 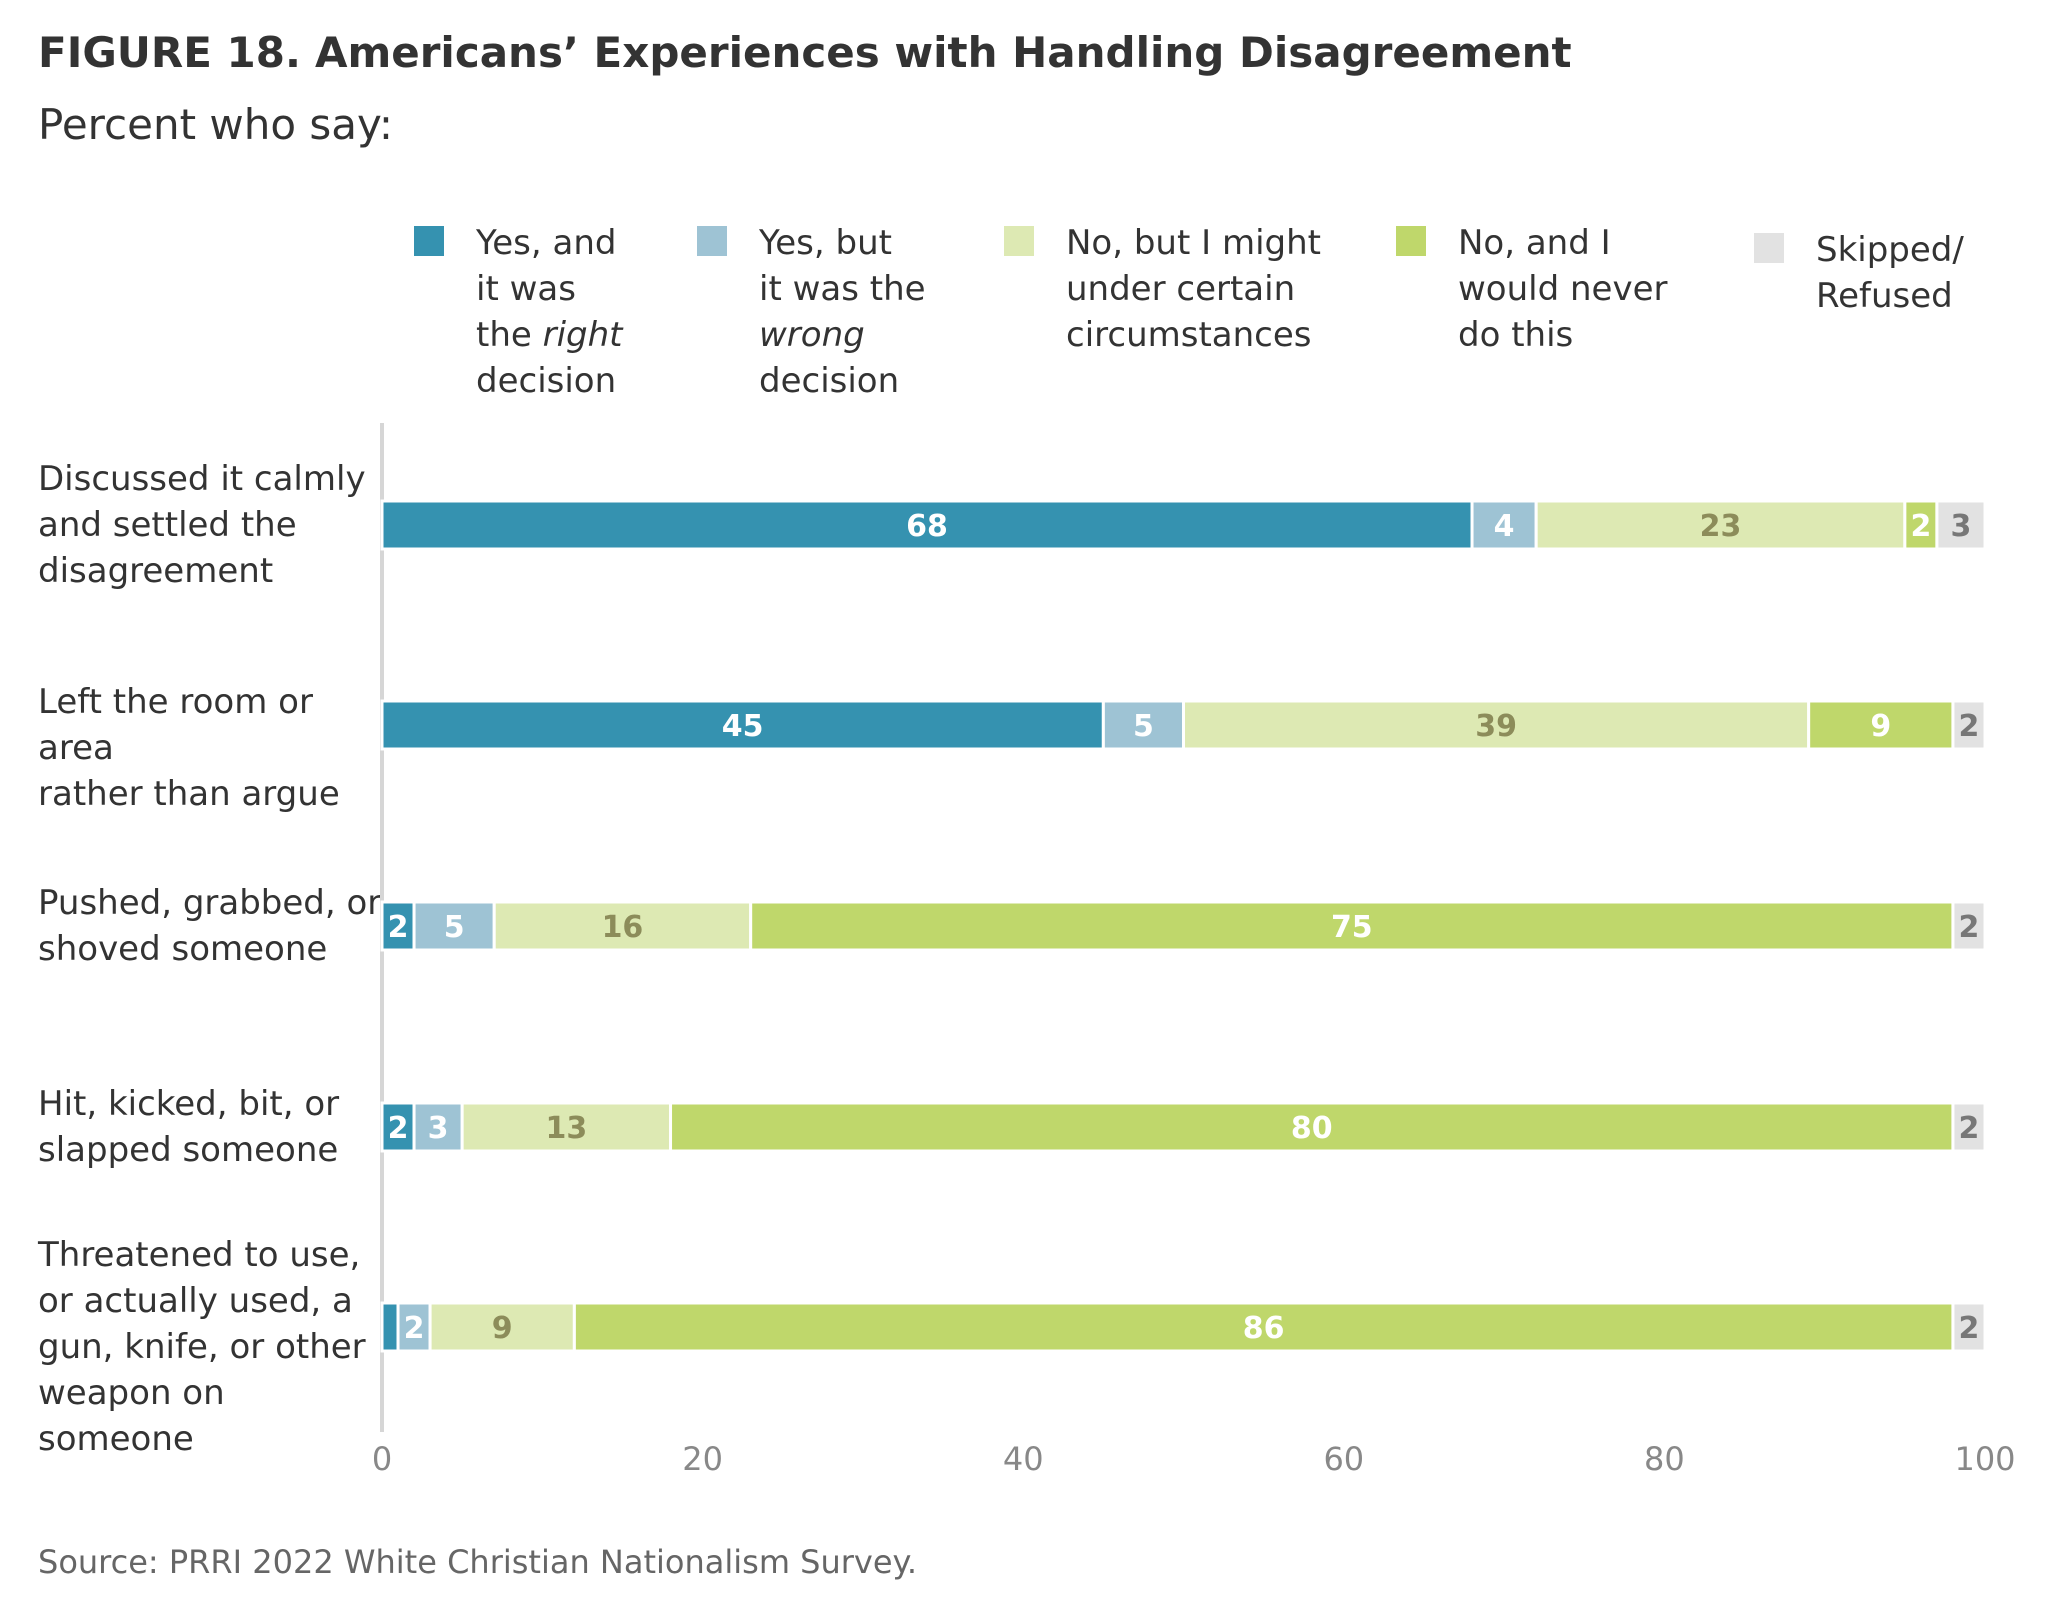 I want to click on legend-label-line: do this, so click(x=1562, y=335).